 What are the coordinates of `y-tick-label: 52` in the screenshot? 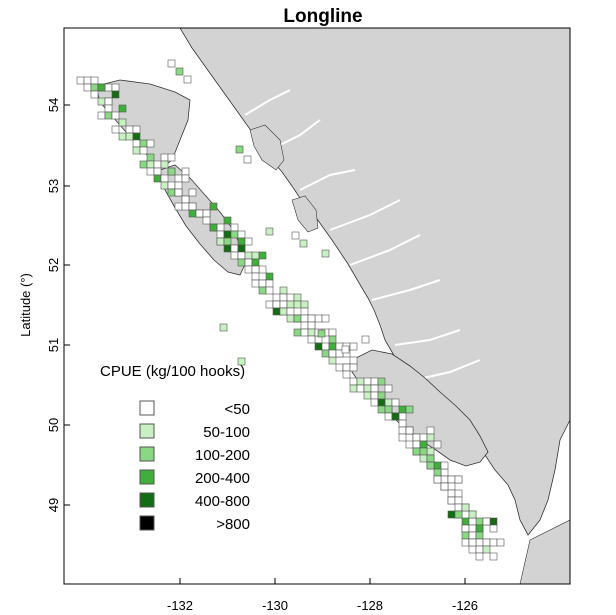 It's located at (53, 265).